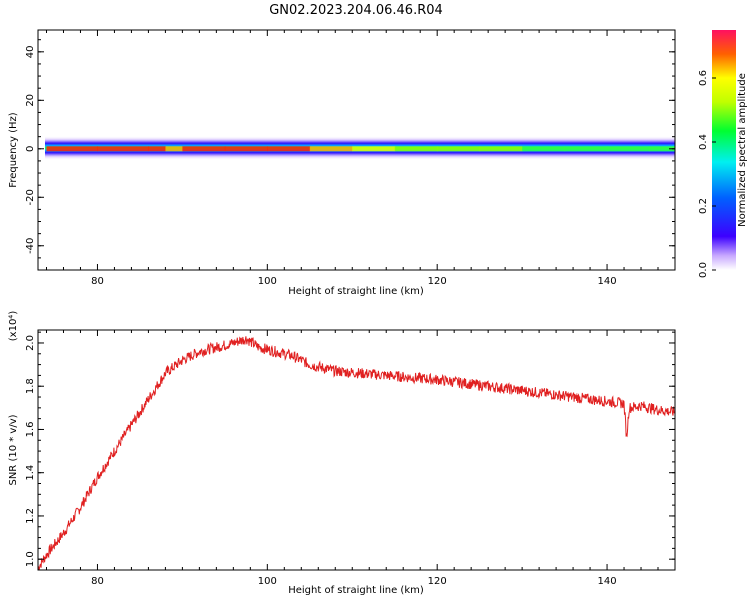 The image size is (750, 600). What do you see at coordinates (30, 559) in the screenshot?
I see `snr-ytick-label: 1.0` at bounding box center [30, 559].